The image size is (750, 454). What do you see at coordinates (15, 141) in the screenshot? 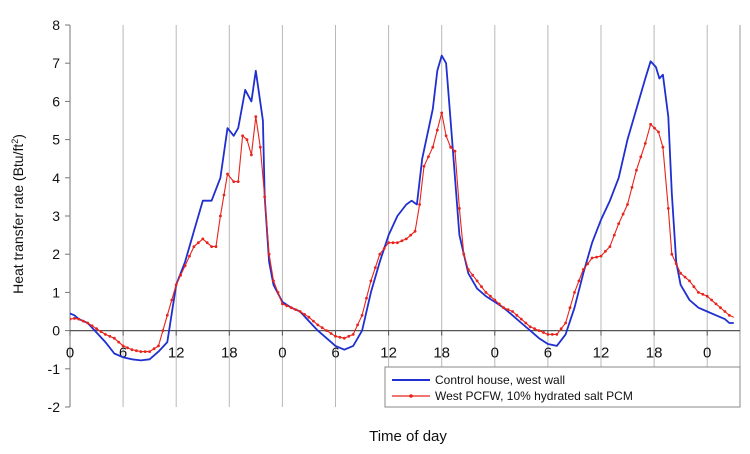
I see `y-axis-label-superscript: 2` at bounding box center [15, 141].